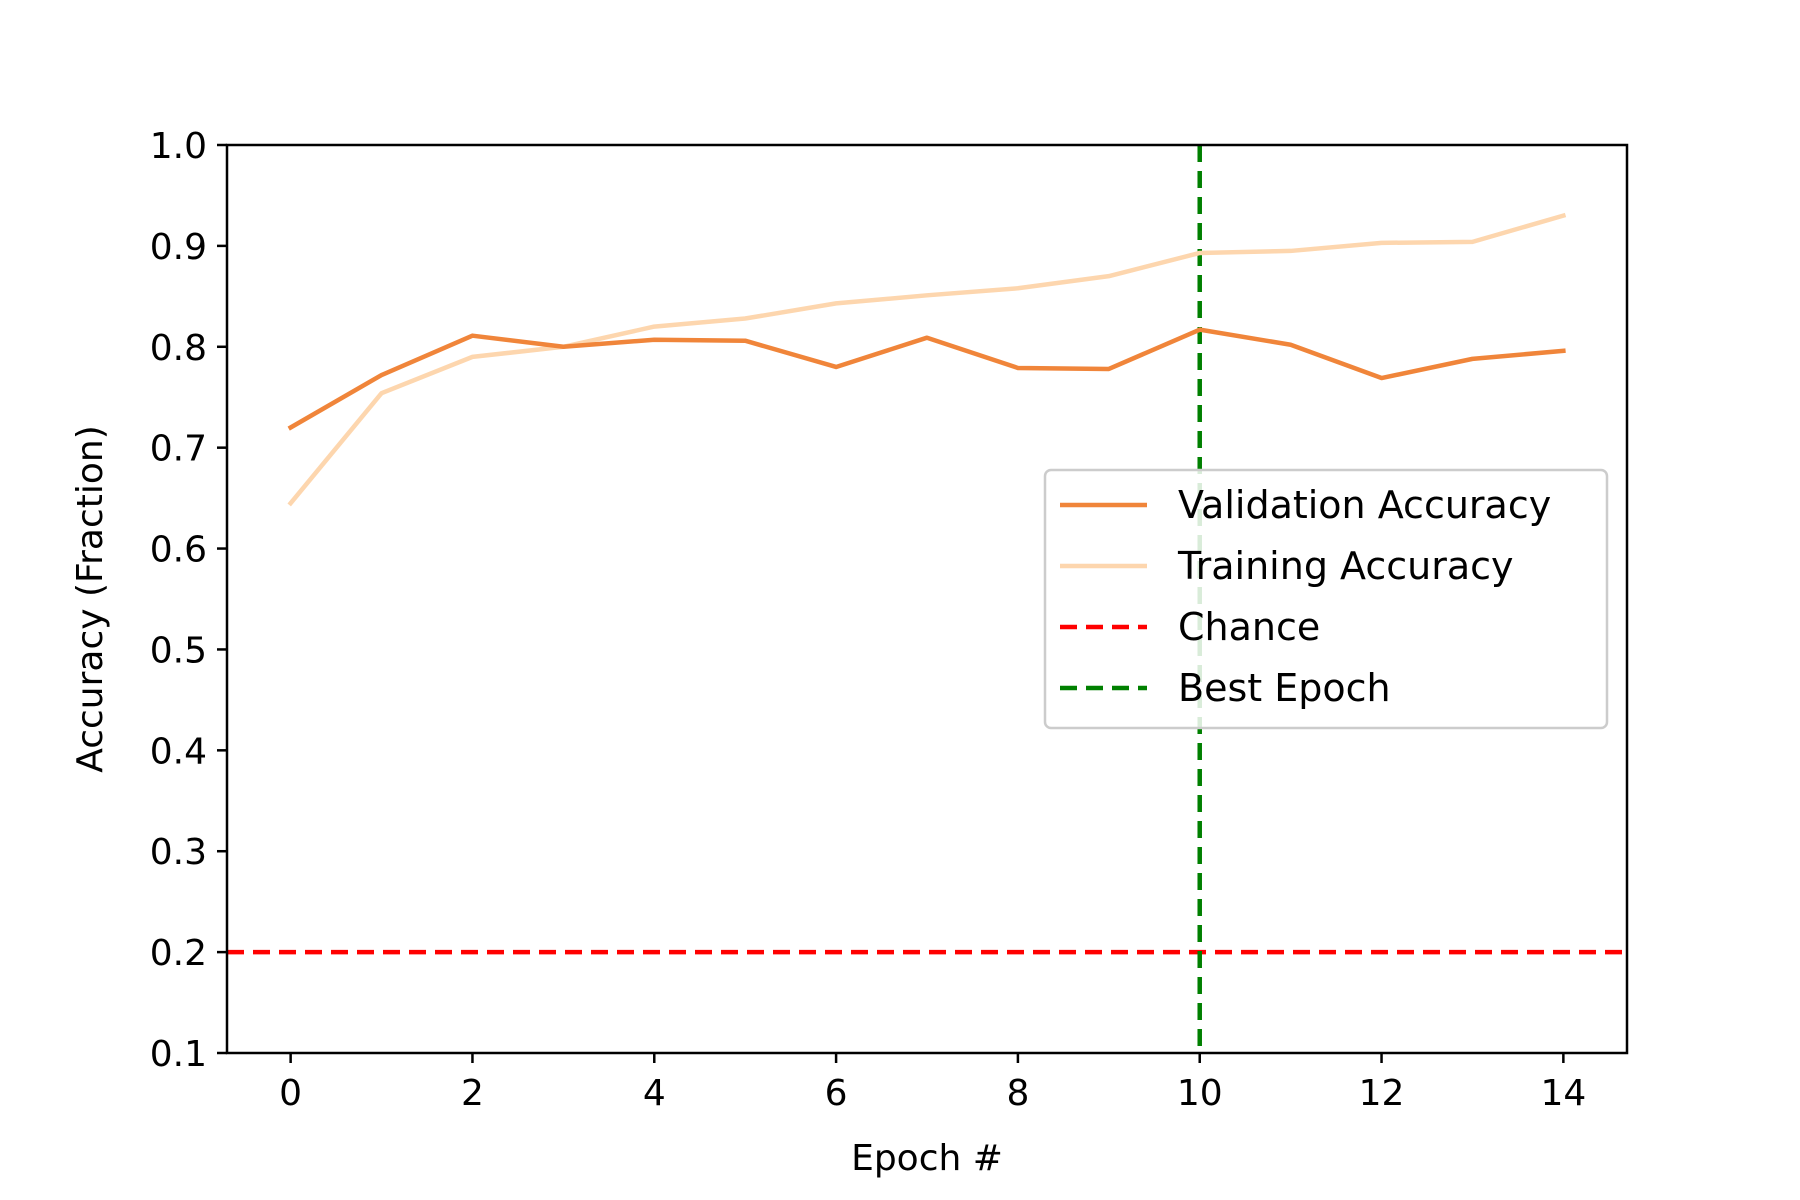 The image size is (1800, 1200). Describe the element at coordinates (836, 1093) in the screenshot. I see `x-tick-label: 6` at that location.